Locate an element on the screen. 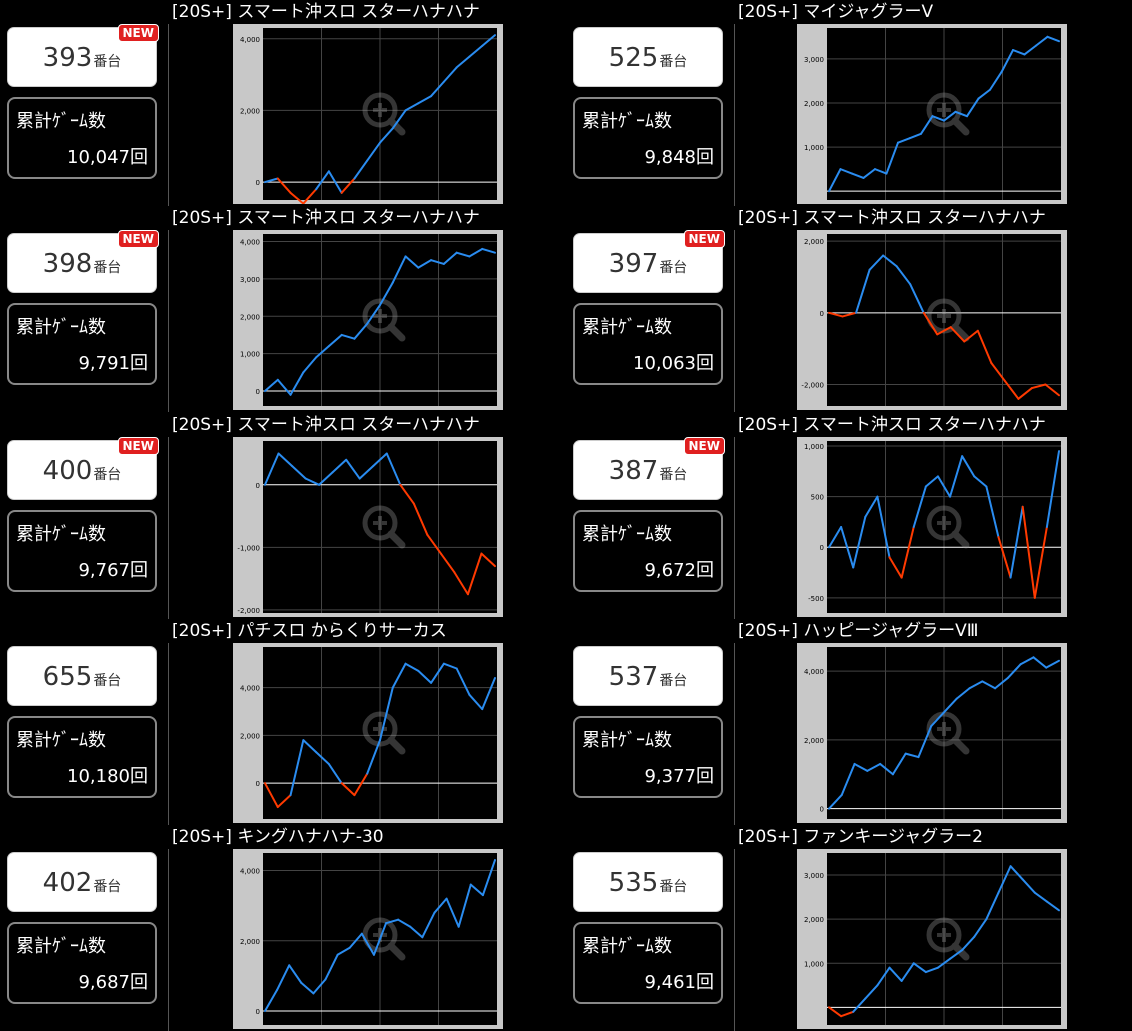  machine-number-button: 655番台 is located at coordinates (82, 676).